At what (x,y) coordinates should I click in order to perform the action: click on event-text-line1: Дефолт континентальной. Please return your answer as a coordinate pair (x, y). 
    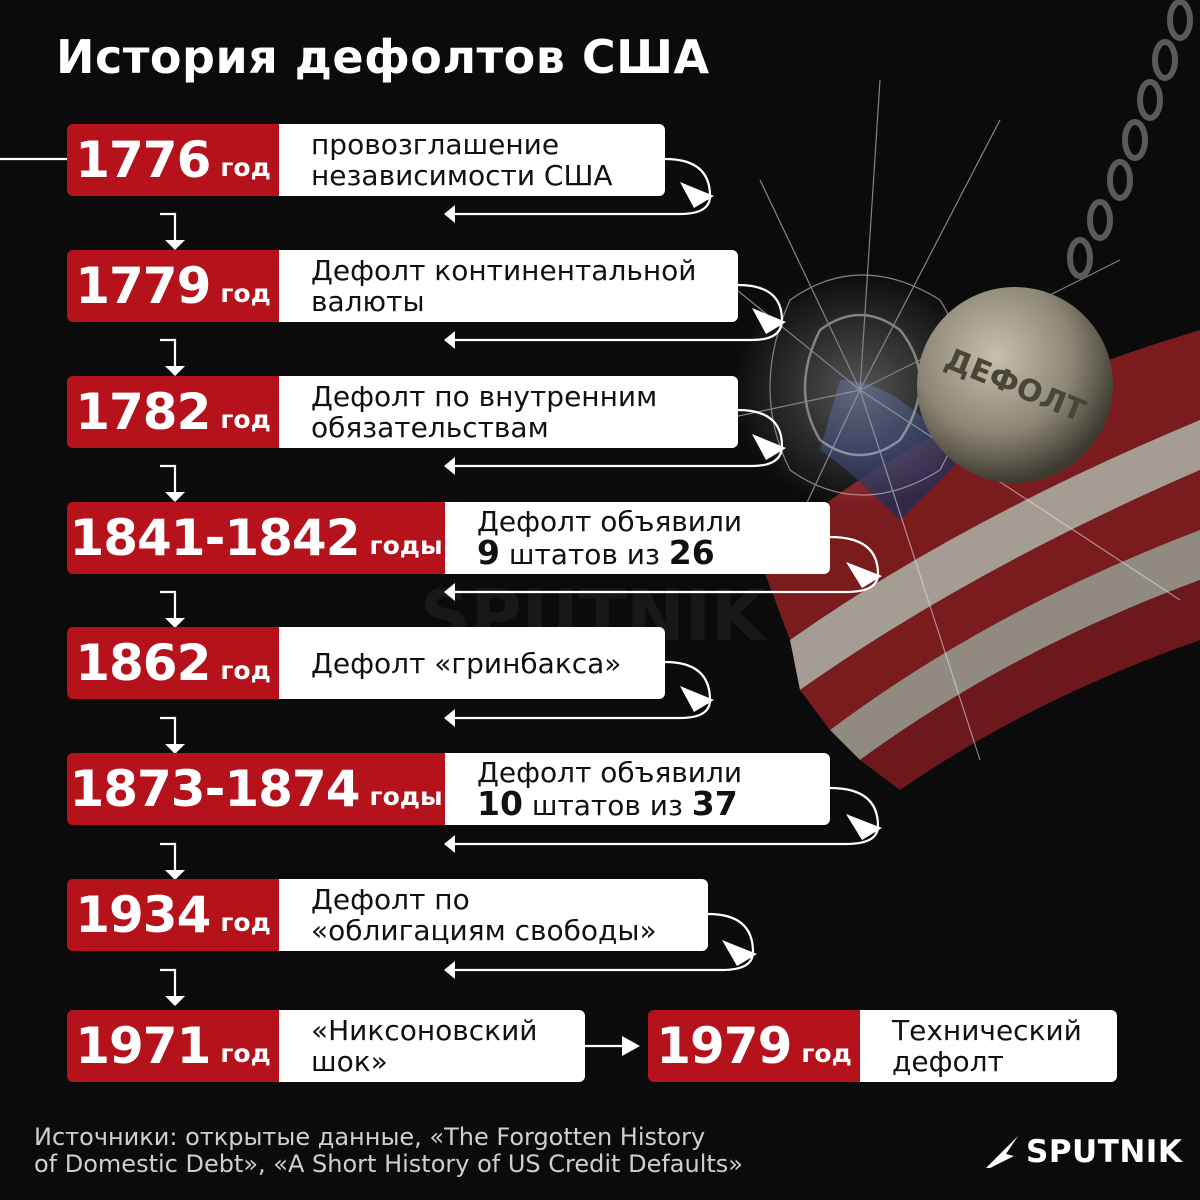
    Looking at the image, I should click on (504, 270).